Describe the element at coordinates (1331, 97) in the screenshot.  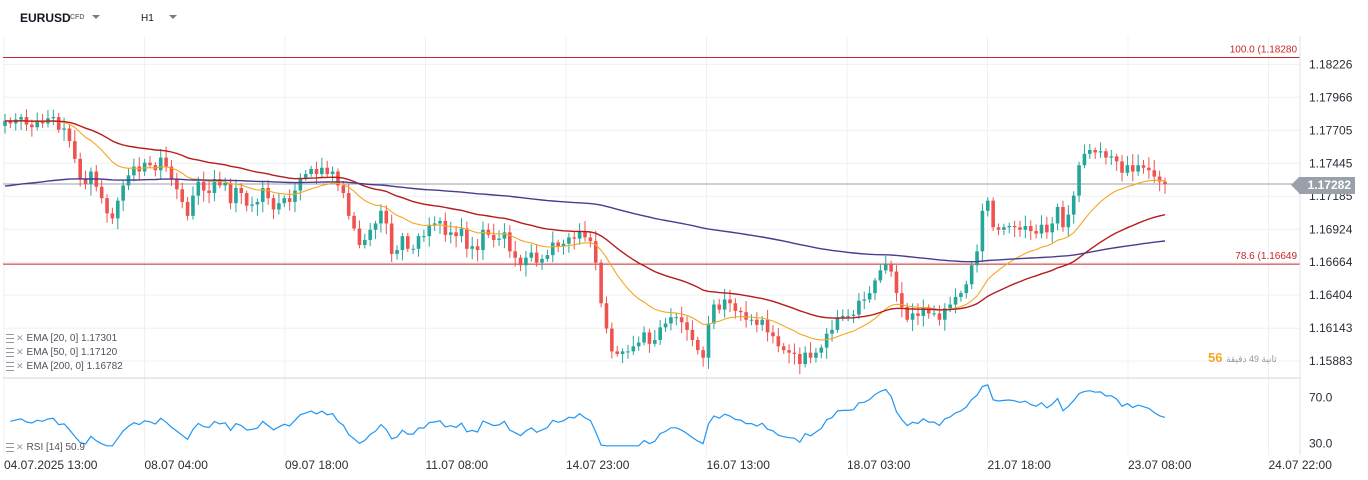
I see `y-tick-label: 1.17966` at that location.